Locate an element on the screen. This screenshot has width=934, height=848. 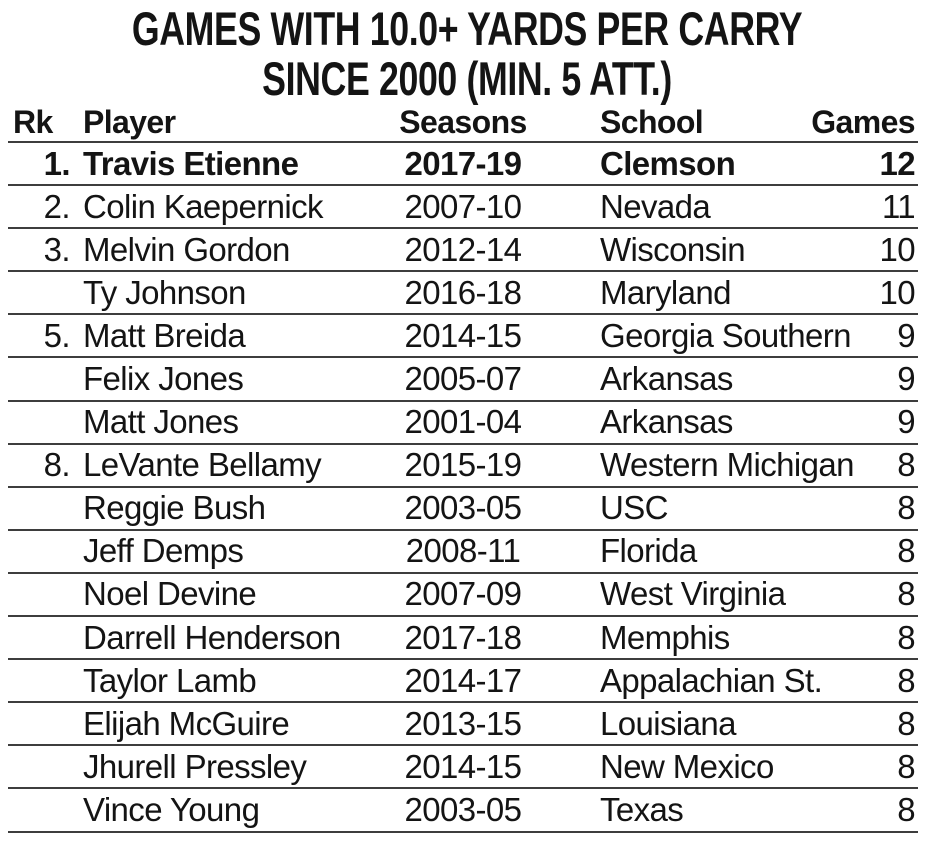
school-cell: West Virginia is located at coordinates (693, 594).